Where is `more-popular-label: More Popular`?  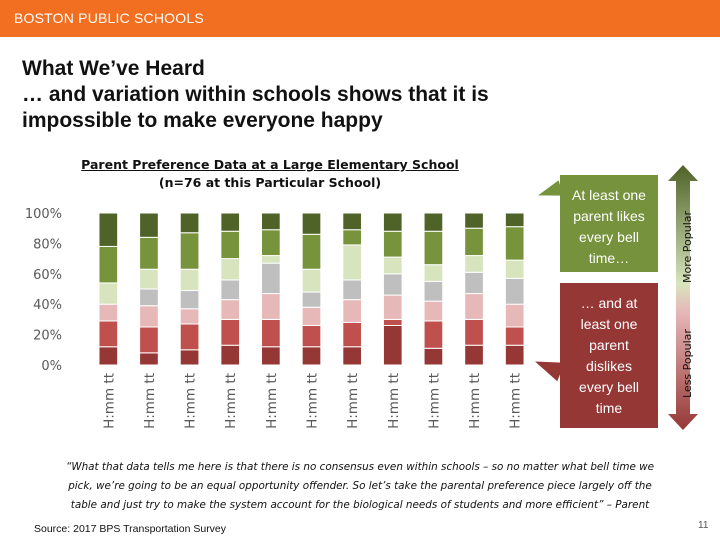 more-popular-label: More Popular is located at coordinates (687, 246).